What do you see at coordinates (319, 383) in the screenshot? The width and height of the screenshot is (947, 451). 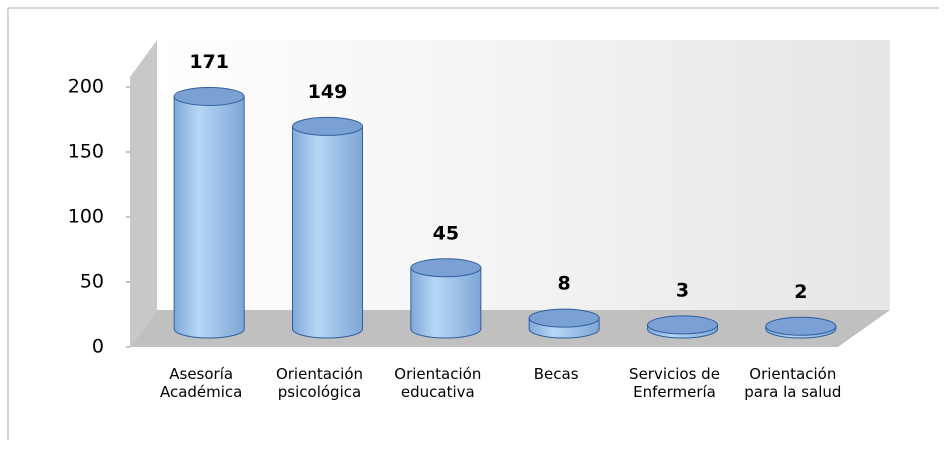 I see `x-tick-label: Orientación psicológica` at bounding box center [319, 383].